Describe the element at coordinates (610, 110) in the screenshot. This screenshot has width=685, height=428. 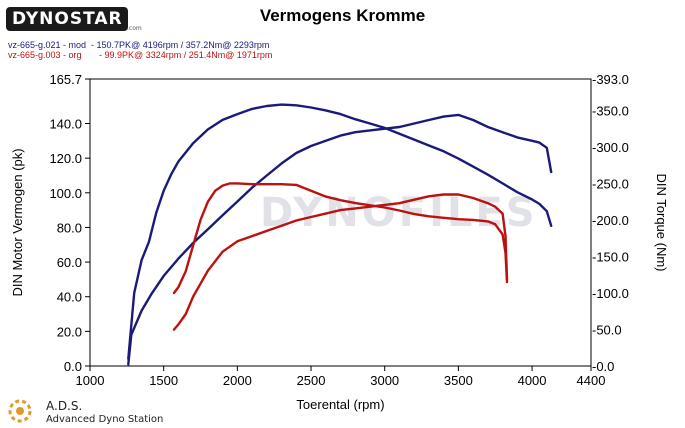
I see `y2-tick-label: -350.0` at that location.